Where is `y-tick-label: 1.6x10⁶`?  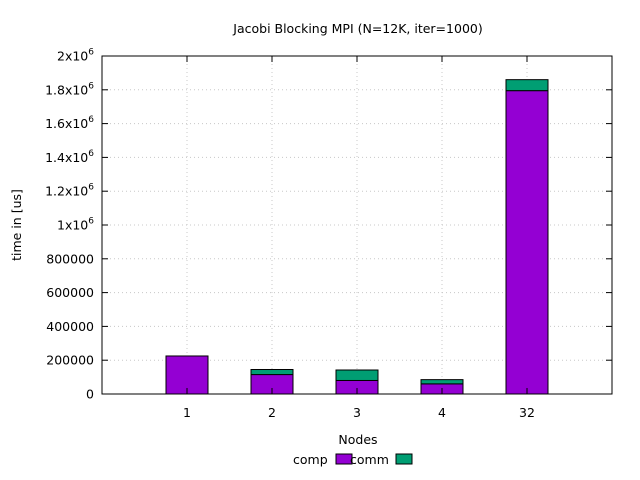
y-tick-label: 1.6x10⁶ is located at coordinates (69, 123).